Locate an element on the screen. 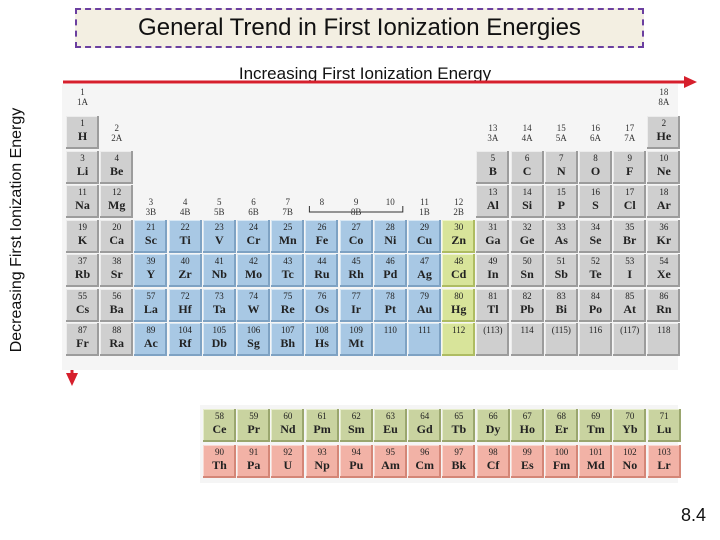 The image size is (720, 540). atomic-number: 43 is located at coordinates (288, 261).